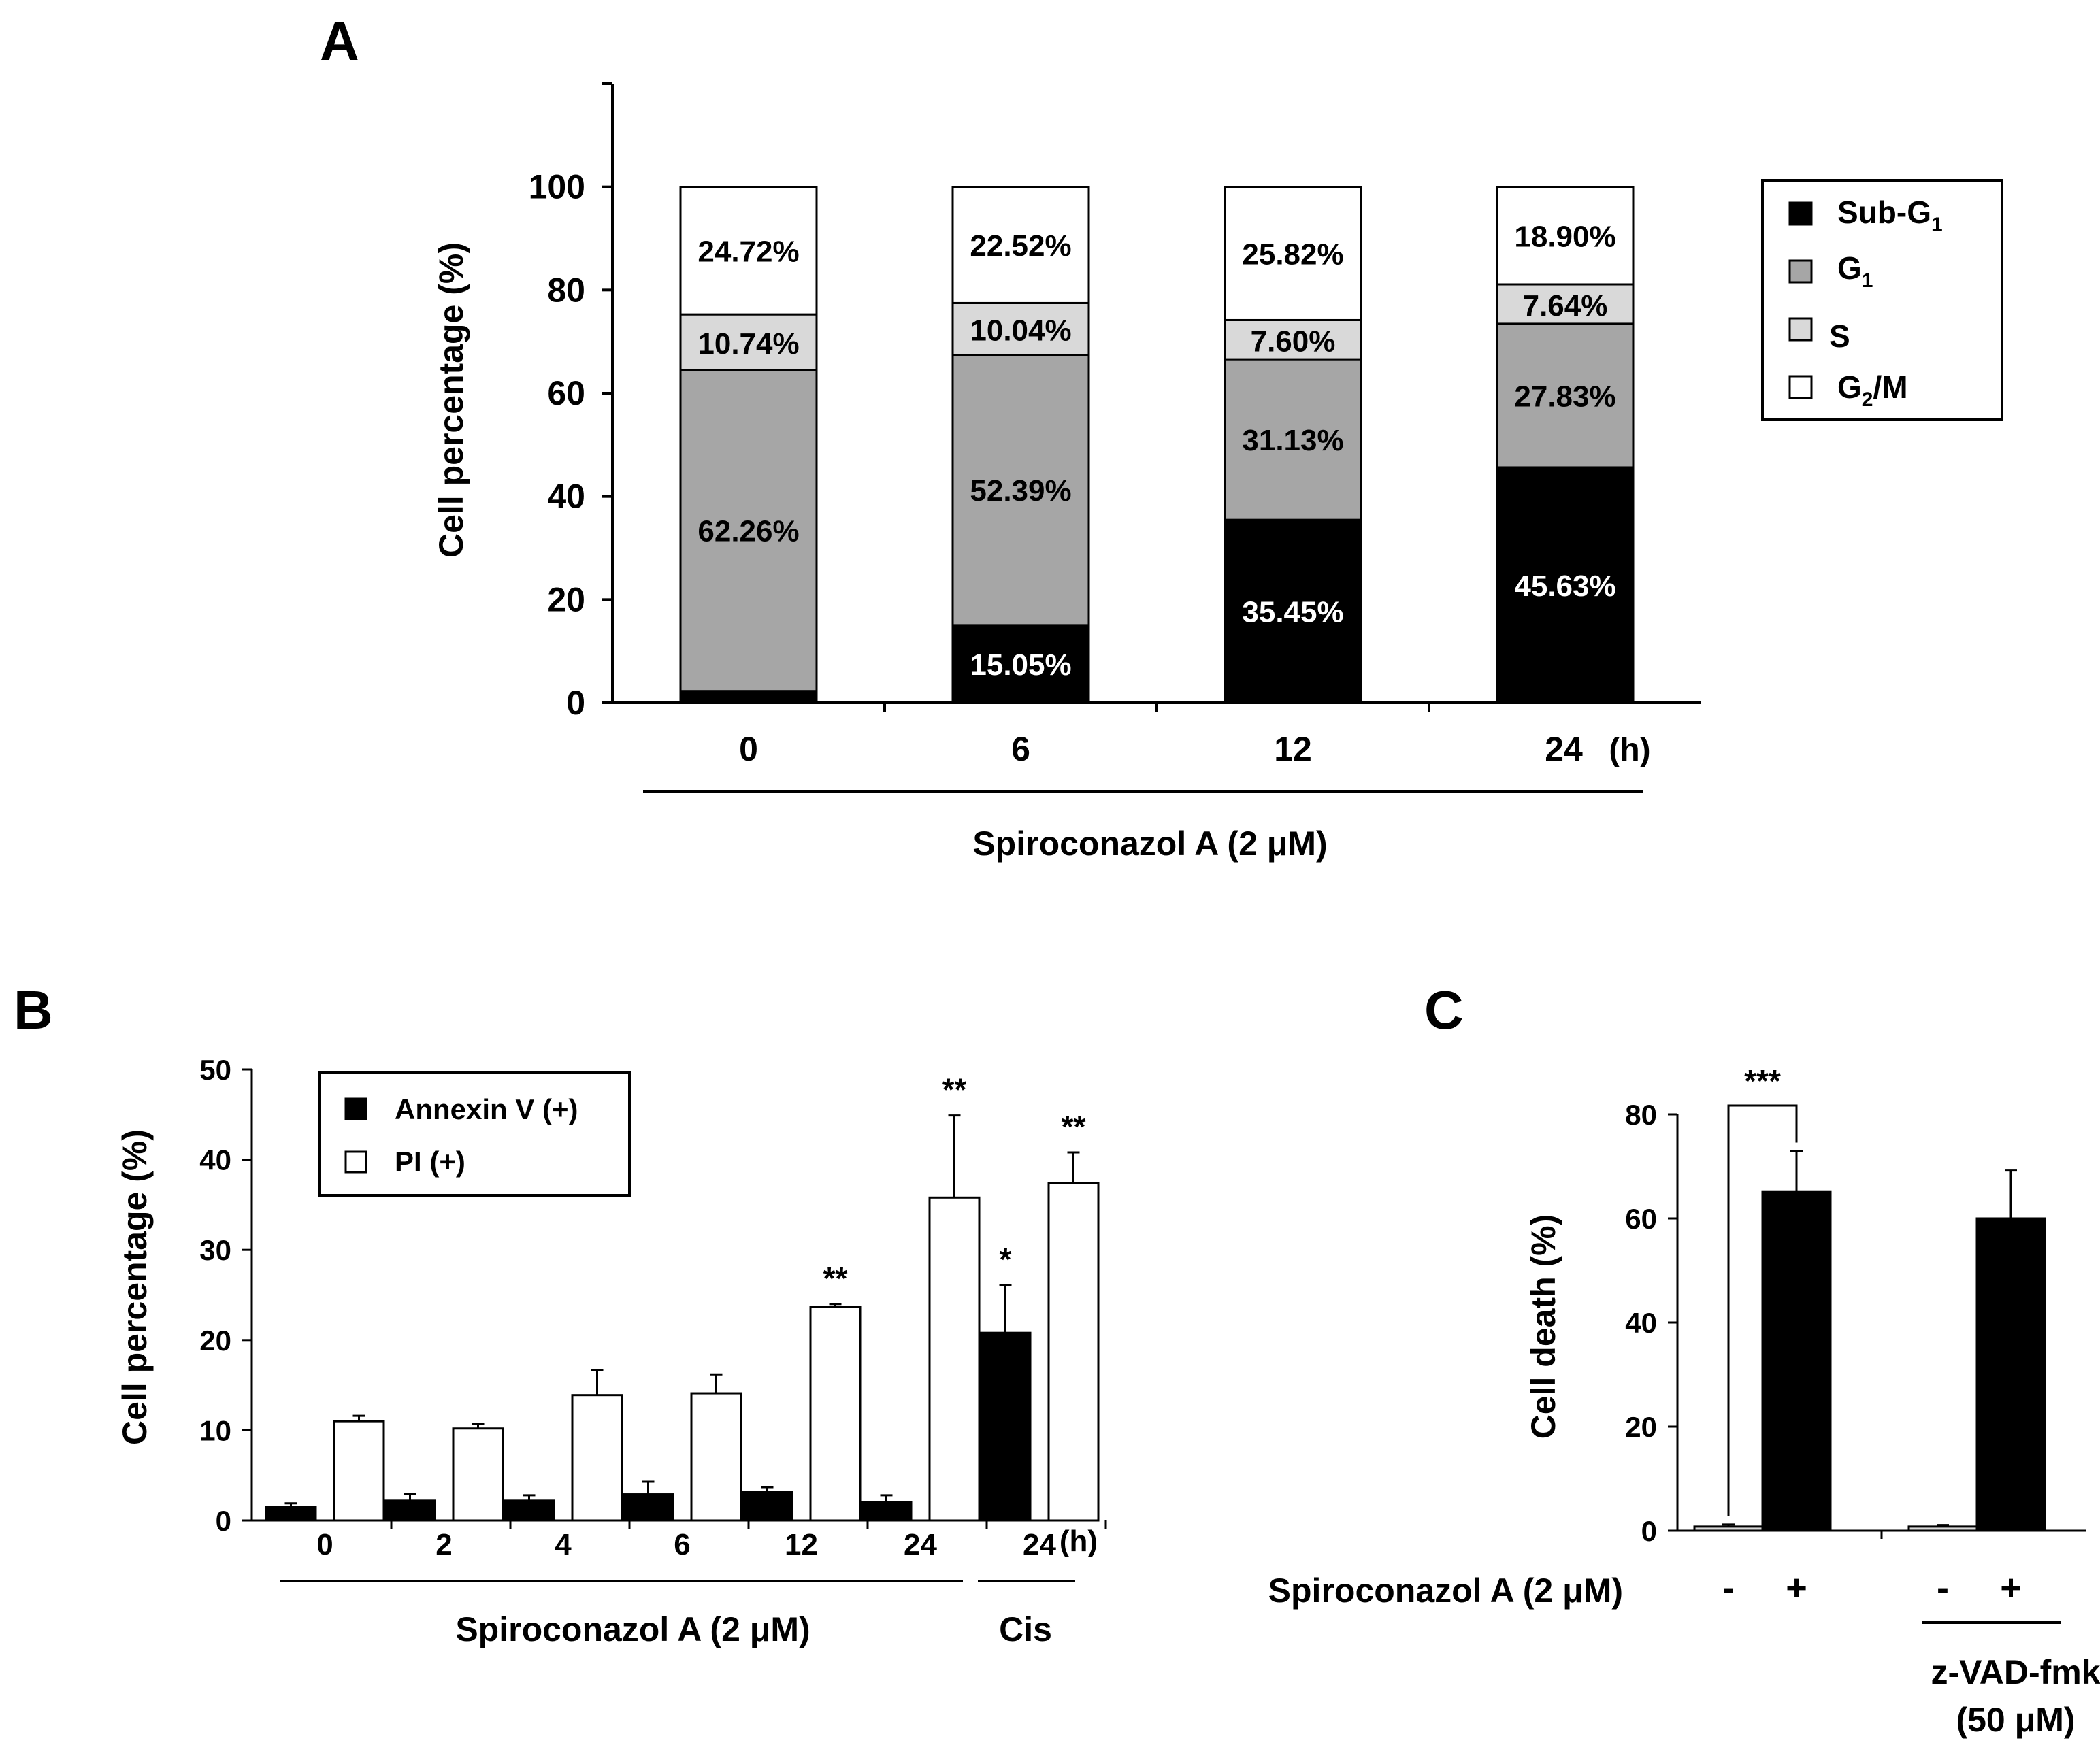  Describe the element at coordinates (1543, 1327) in the screenshot. I see `panel-c-y-axis-label: Cell death (%)` at that location.